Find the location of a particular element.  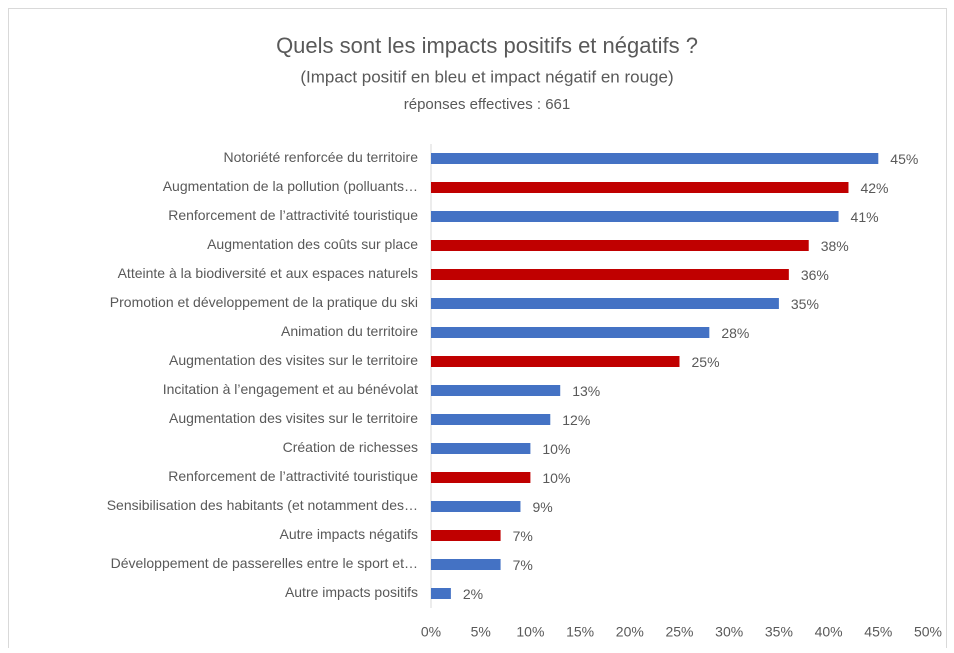

data-label: 36% is located at coordinates (815, 275).